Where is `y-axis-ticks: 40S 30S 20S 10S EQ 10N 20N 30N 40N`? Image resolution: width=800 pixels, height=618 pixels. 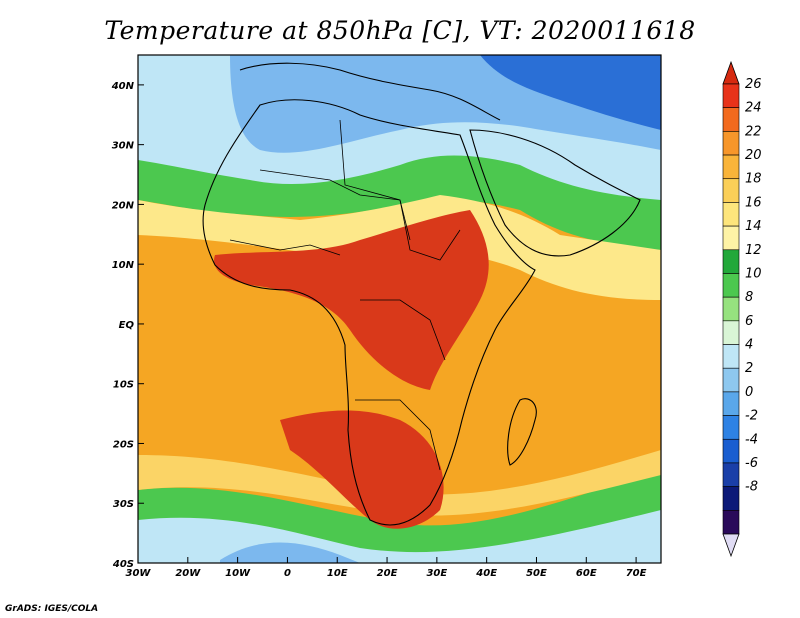 y-axis-ticks: 40S 30S 20S 10S EQ 10N 20N 30N 40N is located at coordinates (127, 325).